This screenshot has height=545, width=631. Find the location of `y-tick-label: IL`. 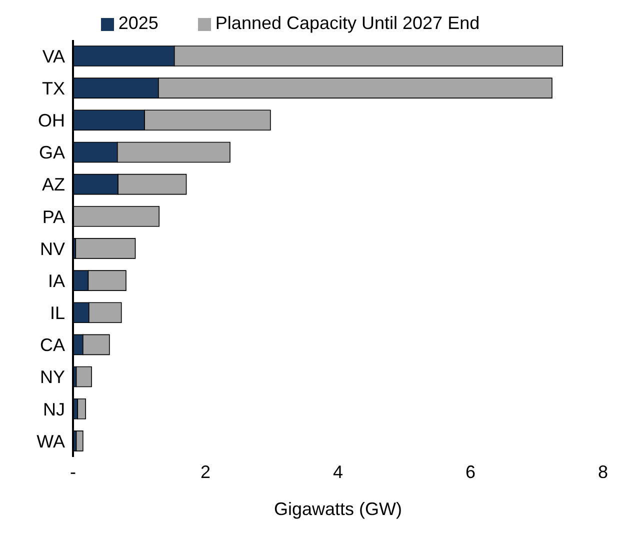

y-tick-label: IL is located at coordinates (57, 313).